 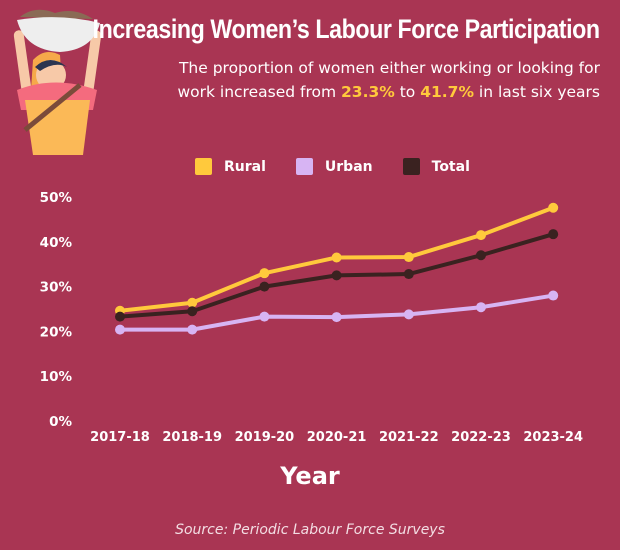 What do you see at coordinates (348, 166) in the screenshot?
I see `legend-label: Urban` at bounding box center [348, 166].